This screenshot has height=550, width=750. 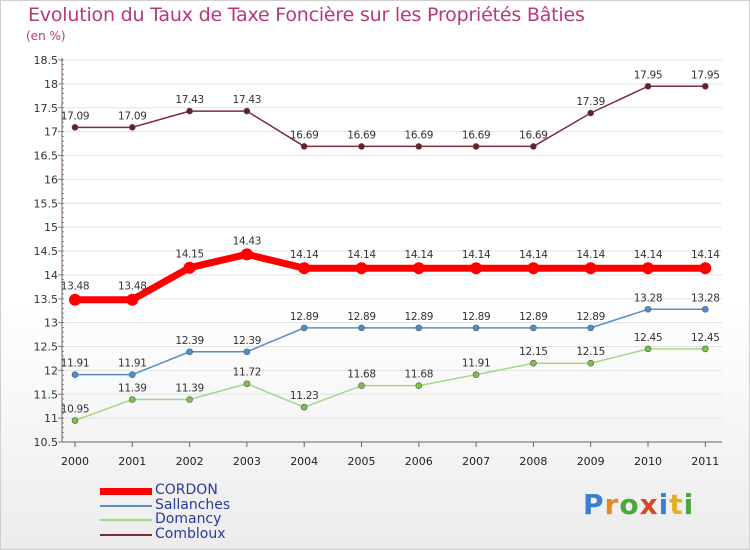 What do you see at coordinates (46, 394) in the screenshot?
I see `y-tick-label: 11.5` at bounding box center [46, 394].